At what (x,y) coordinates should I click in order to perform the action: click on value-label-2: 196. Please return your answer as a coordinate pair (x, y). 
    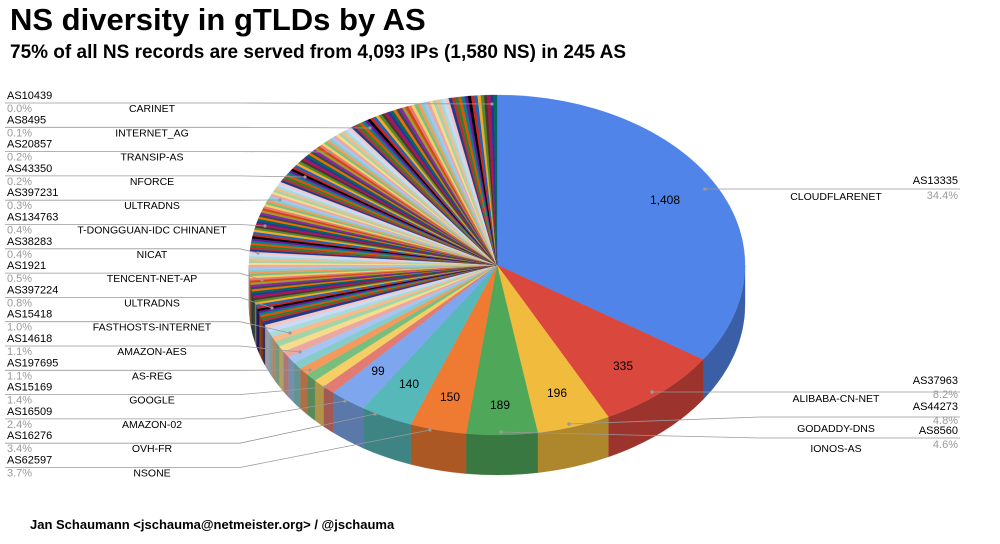
    Looking at the image, I should click on (557, 393).